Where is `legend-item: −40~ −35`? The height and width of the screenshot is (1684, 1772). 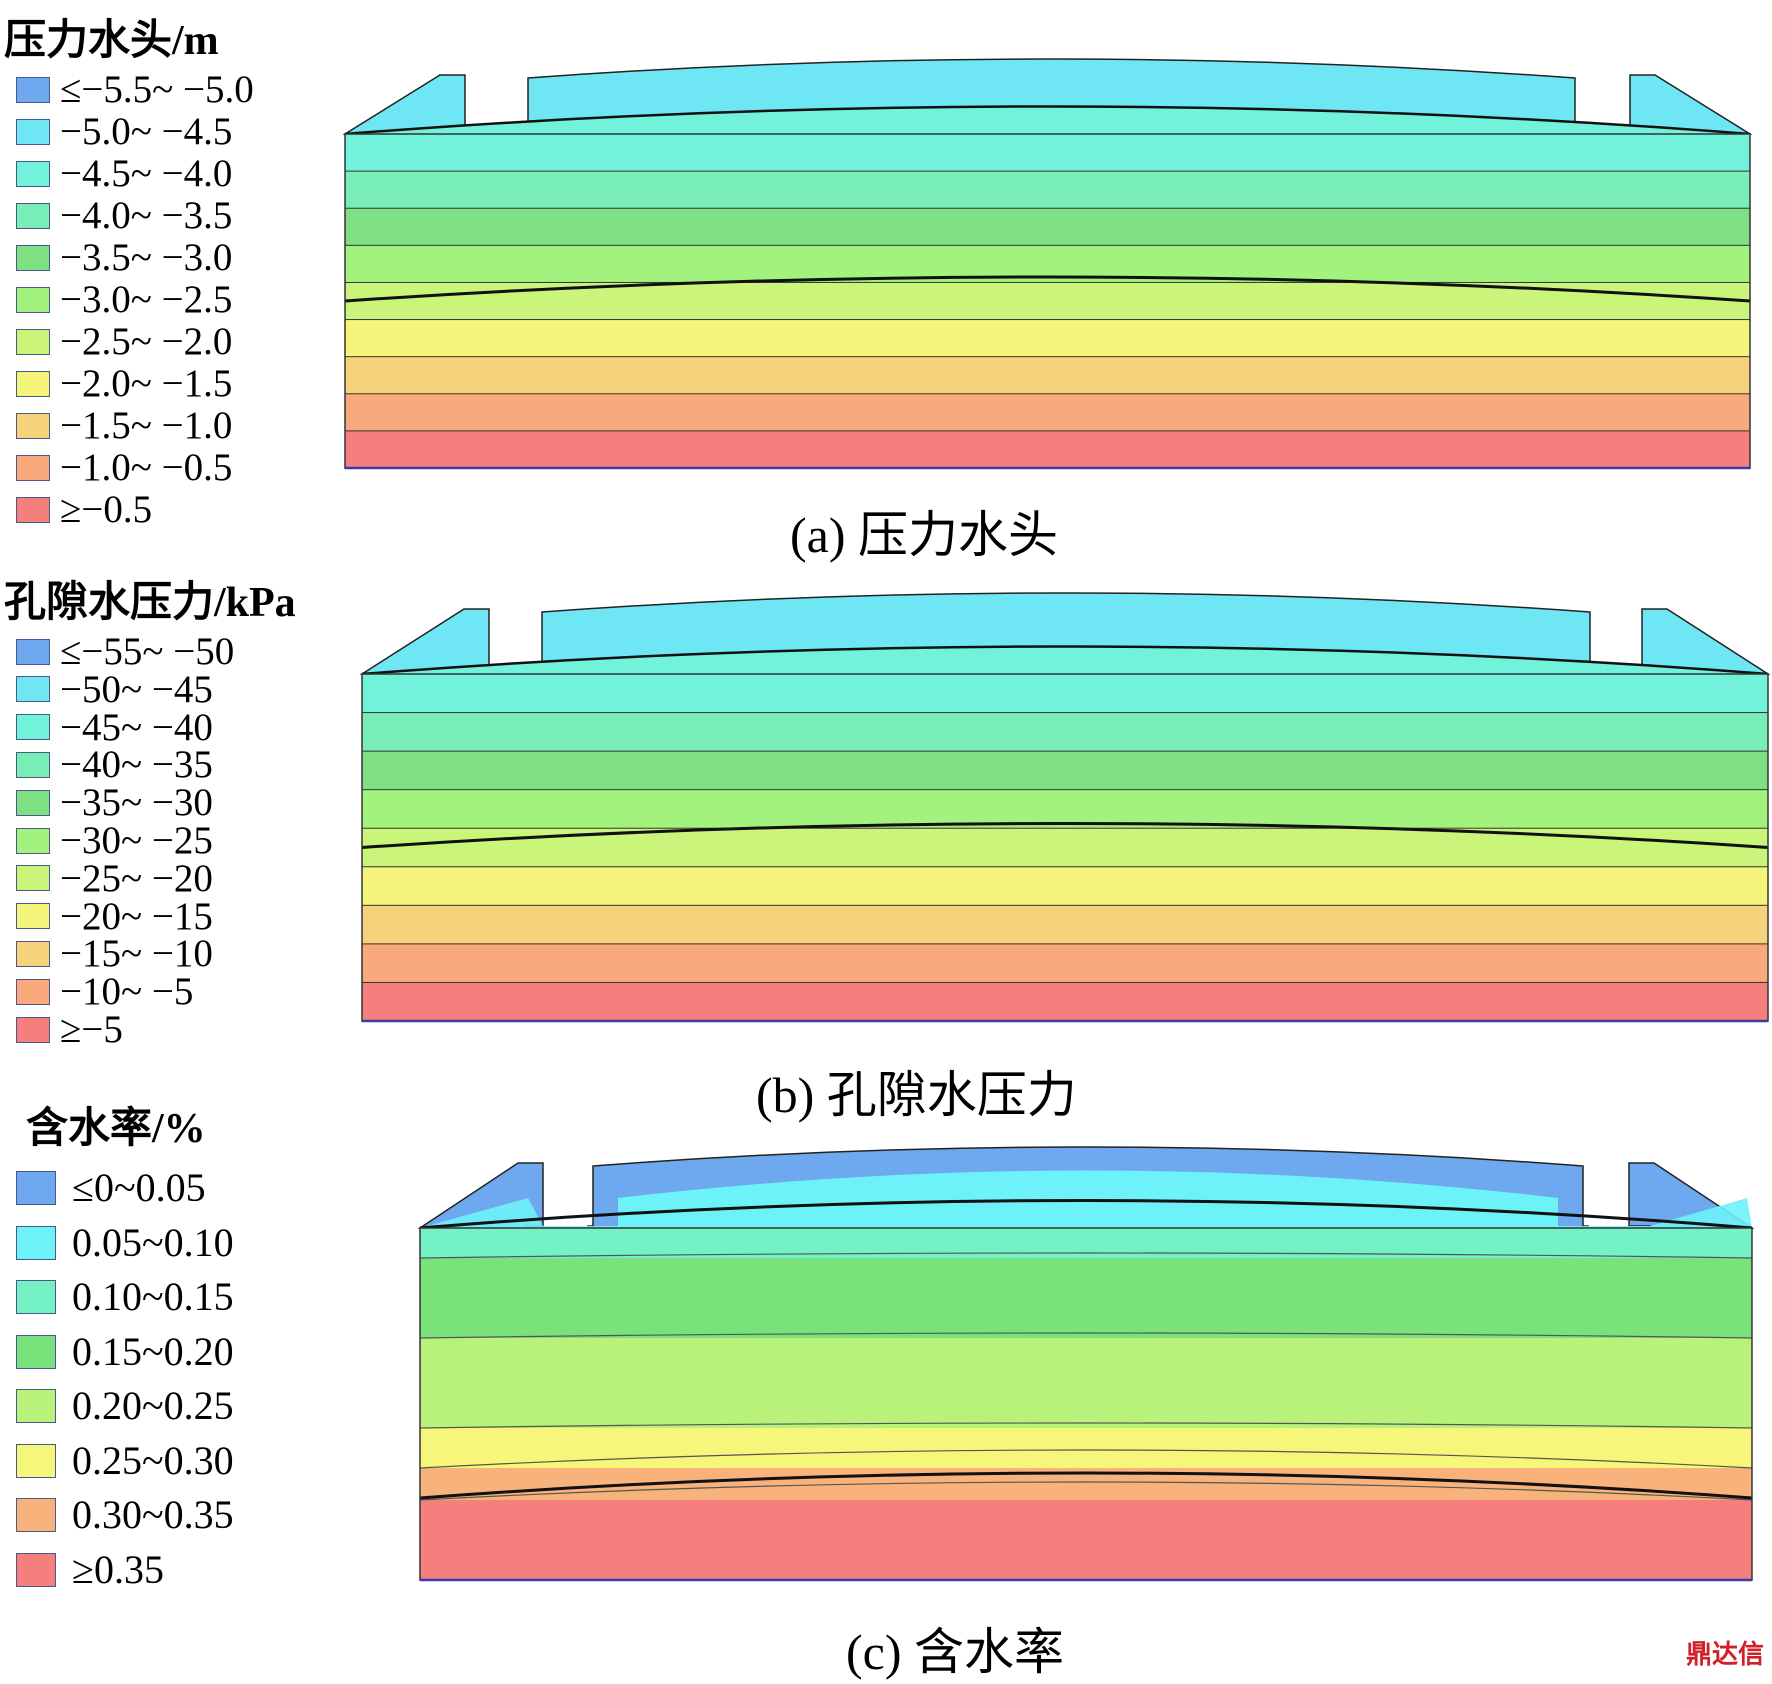
legend-item: −40~ −35 is located at coordinates (114, 764).